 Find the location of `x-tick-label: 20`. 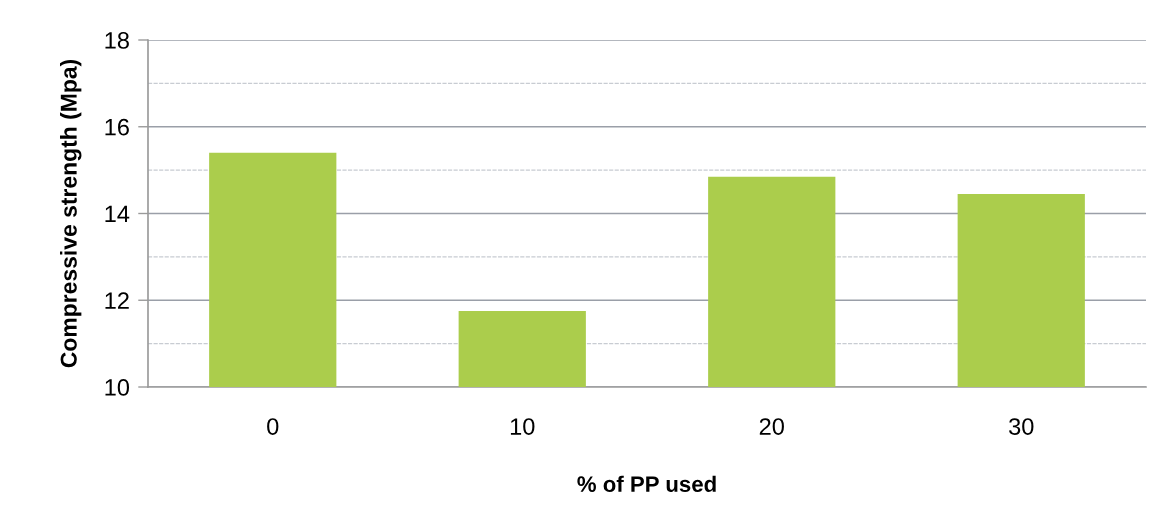

x-tick-label: 20 is located at coordinates (771, 426).